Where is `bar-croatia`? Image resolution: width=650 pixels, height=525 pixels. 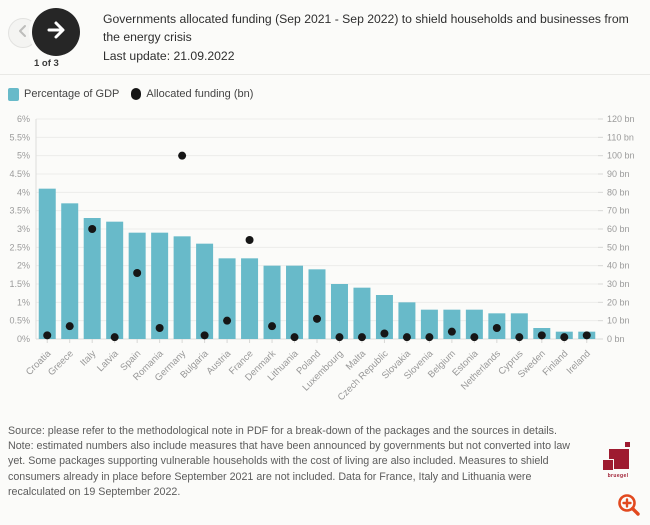
bar-croatia is located at coordinates (47, 263).